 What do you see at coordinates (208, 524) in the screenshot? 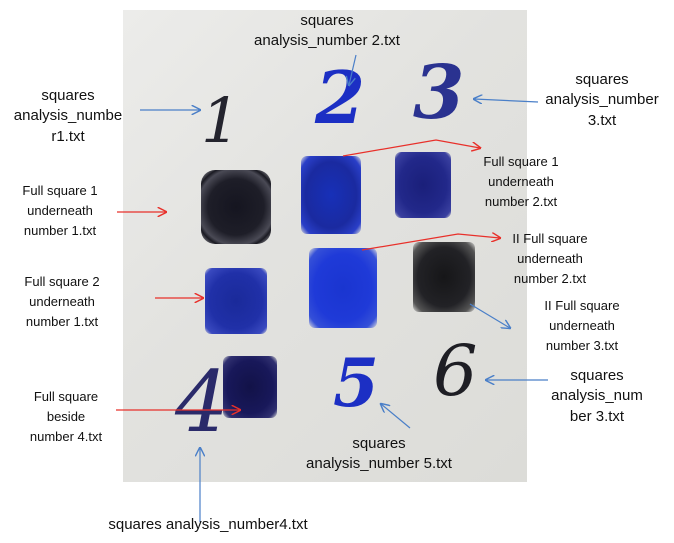
I see `label-analysis-number-4: squares analysis_number4.txt` at bounding box center [208, 524].